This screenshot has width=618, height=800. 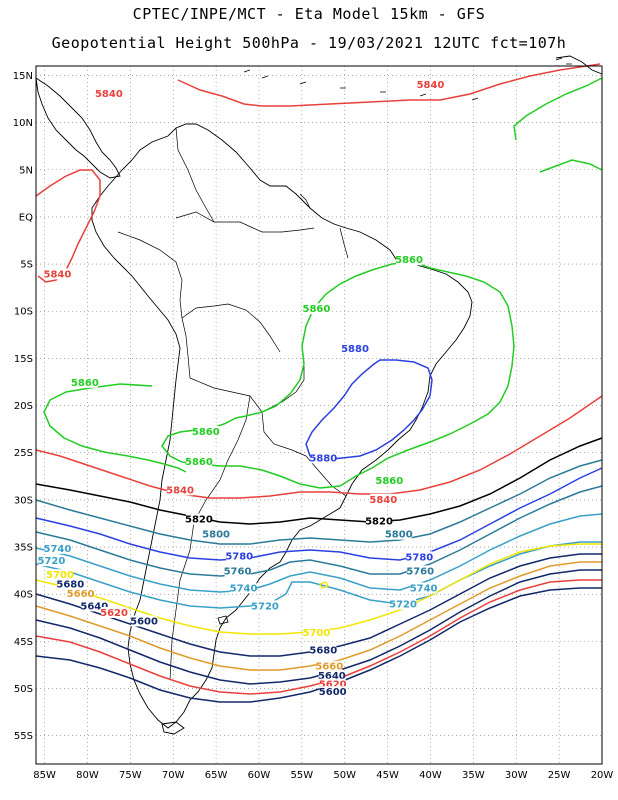 What do you see at coordinates (516, 775) in the screenshot?
I see `lon-tick-label: 30W` at bounding box center [516, 775].